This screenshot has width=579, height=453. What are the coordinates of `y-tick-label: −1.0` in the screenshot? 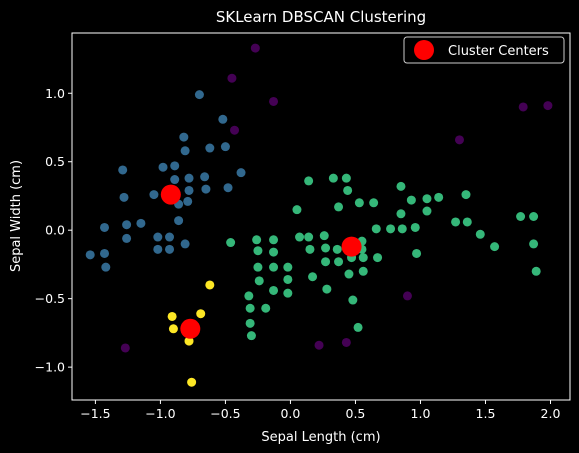 It's located at (50, 367).